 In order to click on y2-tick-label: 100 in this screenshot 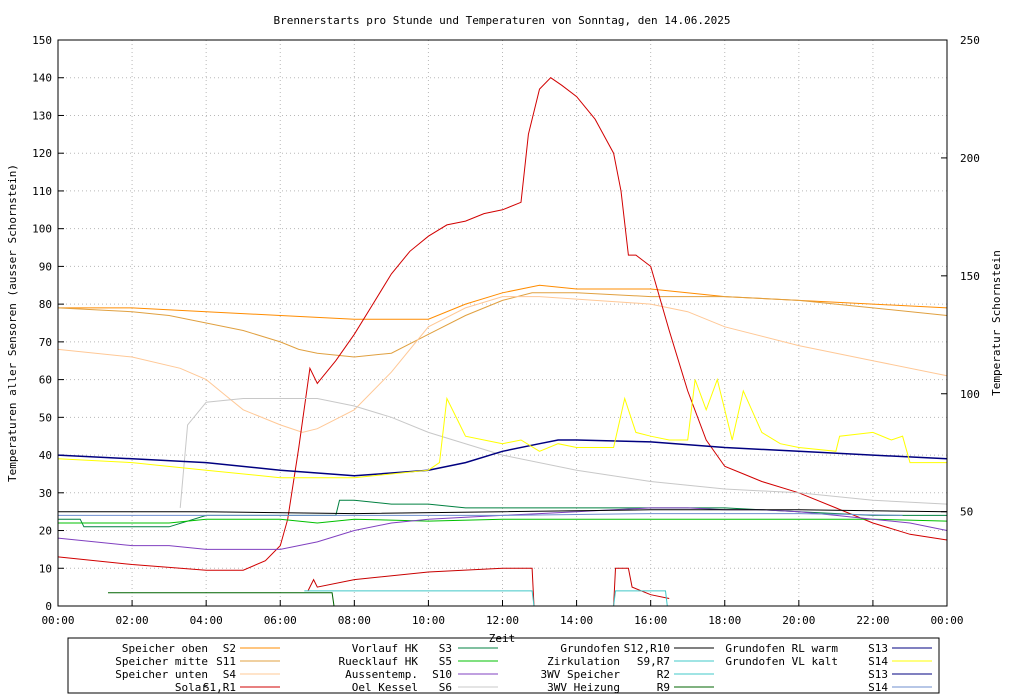, I will do `click(970, 394)`.